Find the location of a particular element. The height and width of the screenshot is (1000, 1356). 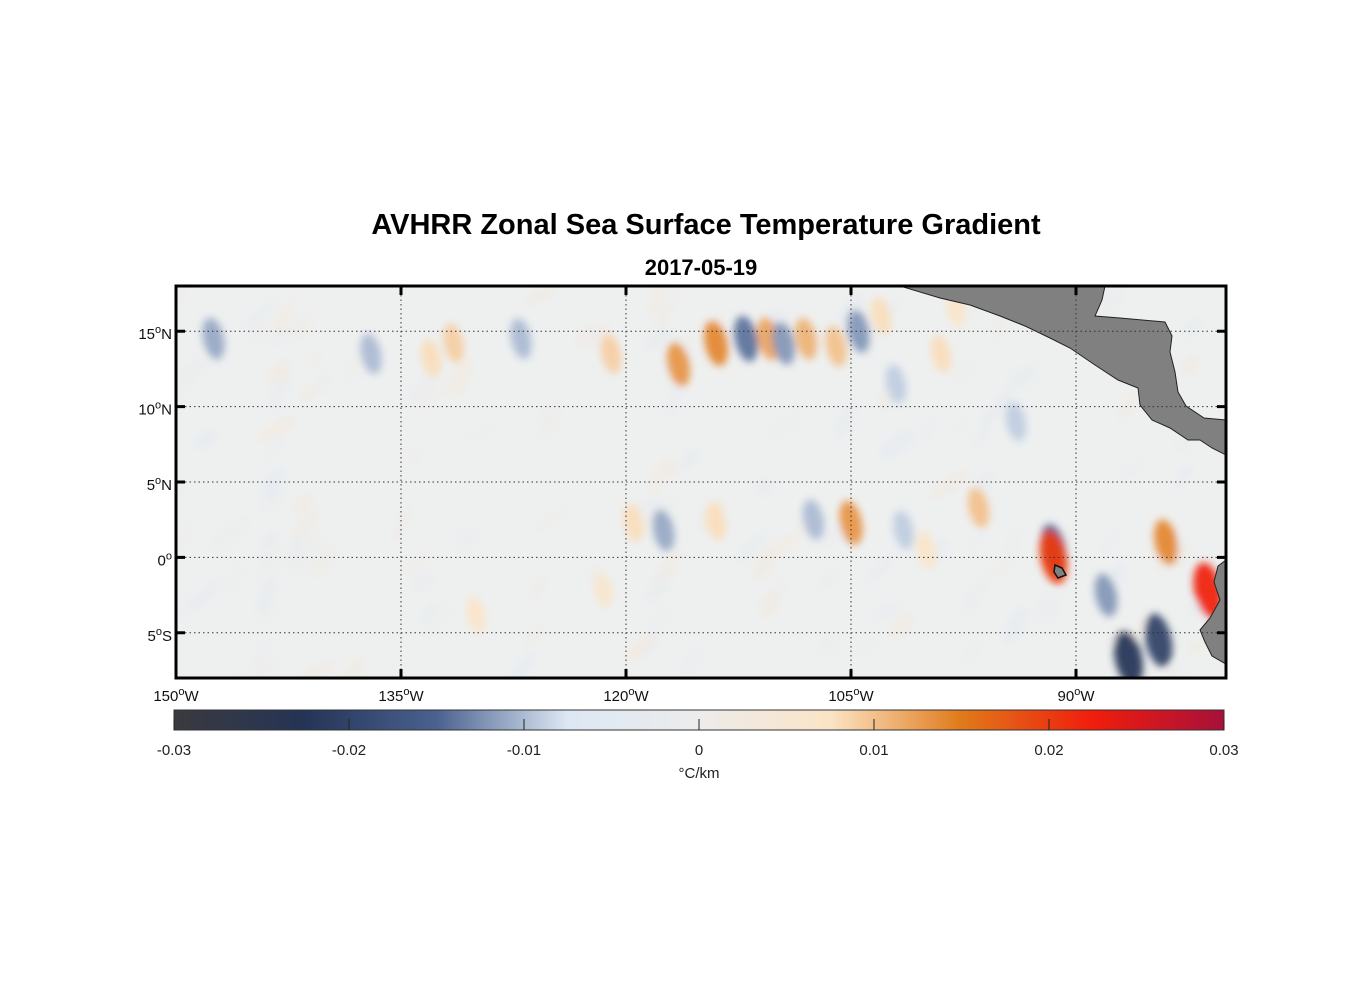

x-tick-label: 135oW is located at coordinates (401, 695).